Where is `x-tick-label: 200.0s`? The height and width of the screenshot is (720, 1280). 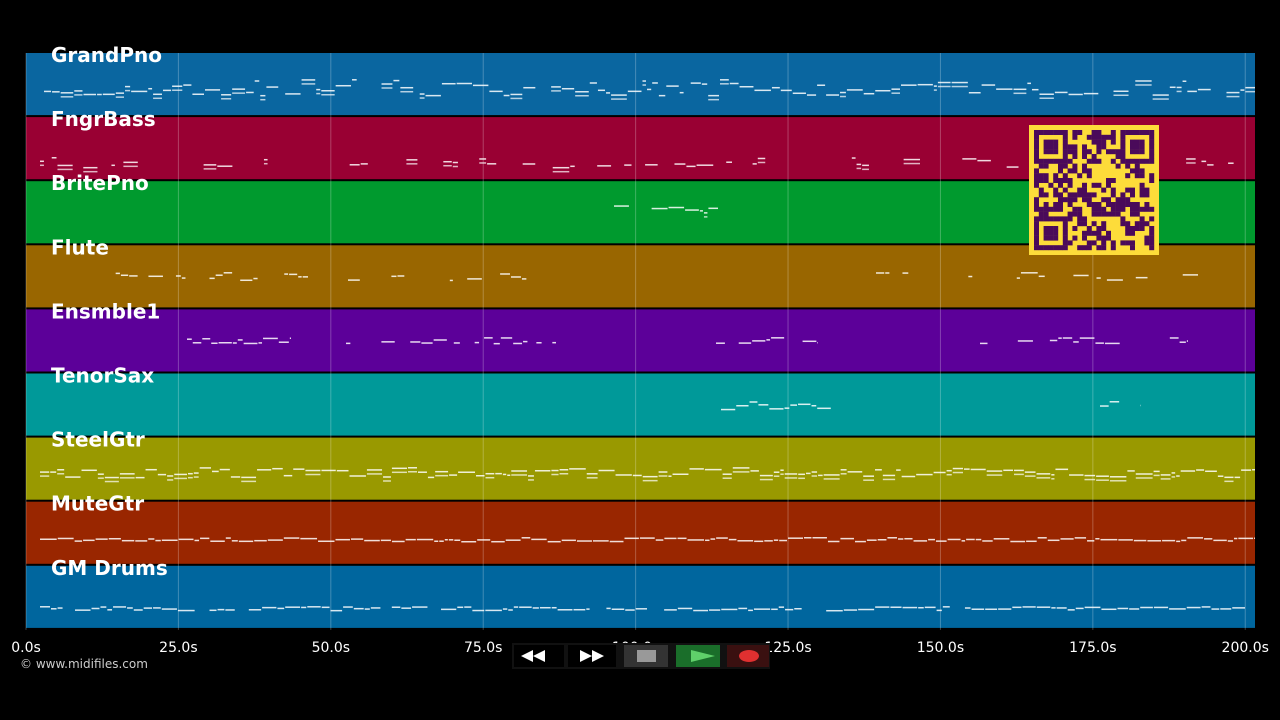 x-tick-label: 200.0s is located at coordinates (1245, 648).